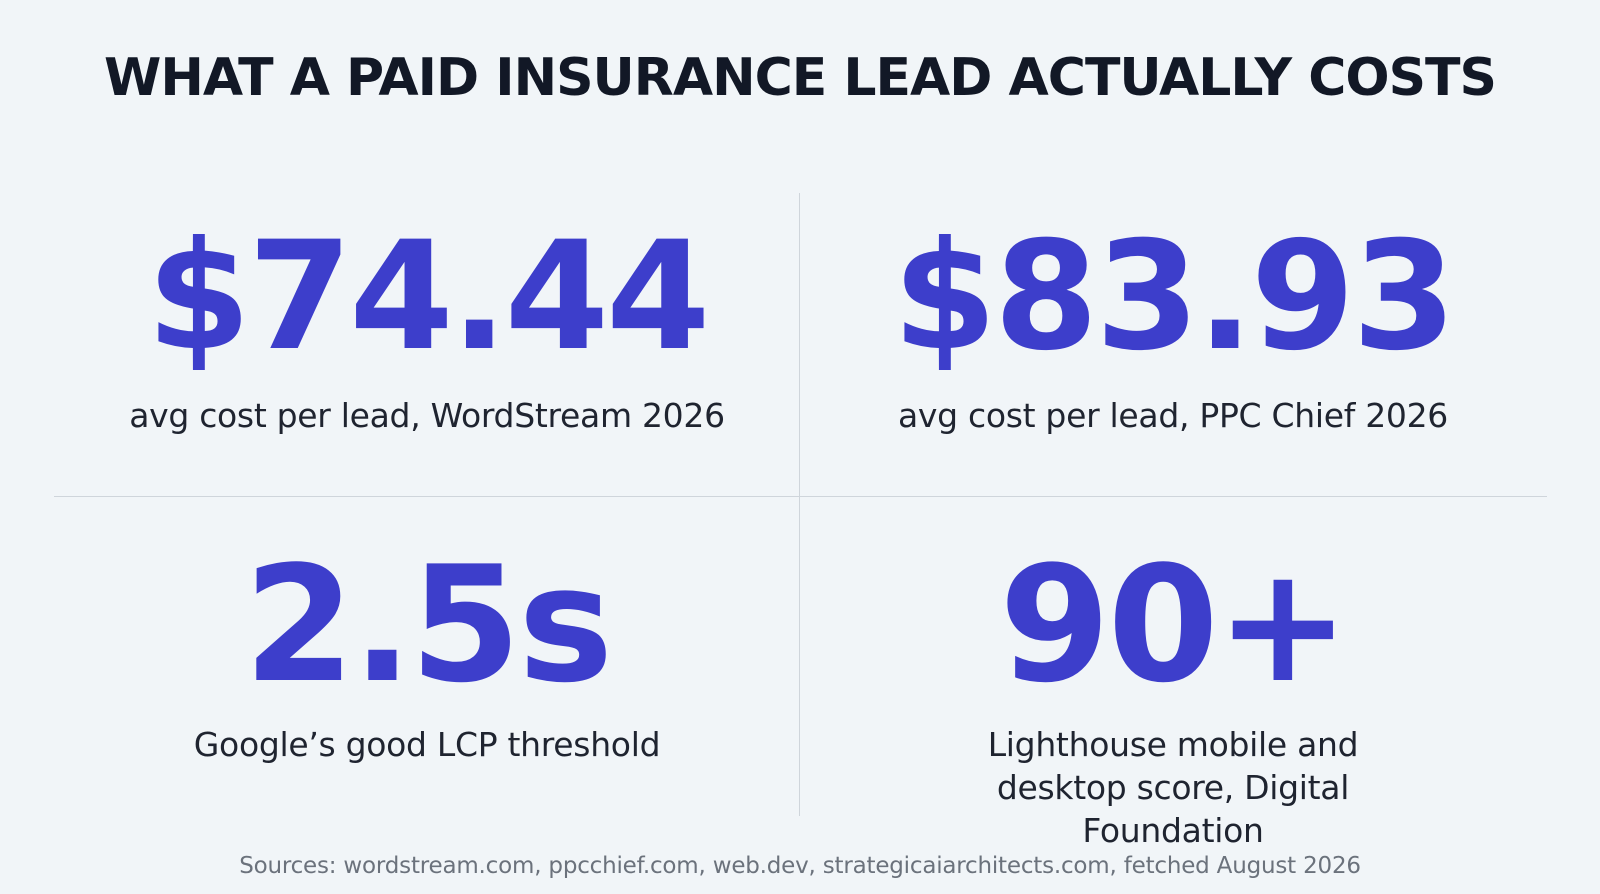 The height and width of the screenshot is (894, 1600). What do you see at coordinates (428, 624) in the screenshot?
I see `stat-value: 2.5s` at bounding box center [428, 624].